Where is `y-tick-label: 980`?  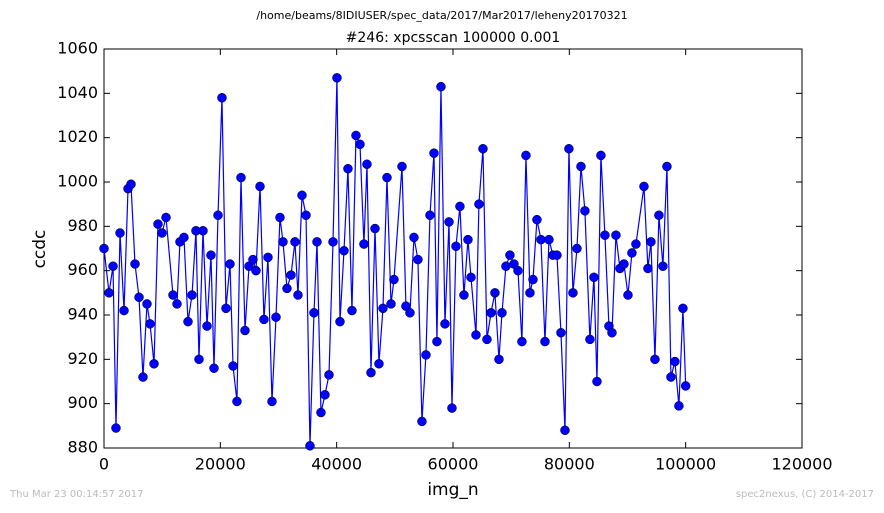 y-tick-label: 980 is located at coordinates (82, 225).